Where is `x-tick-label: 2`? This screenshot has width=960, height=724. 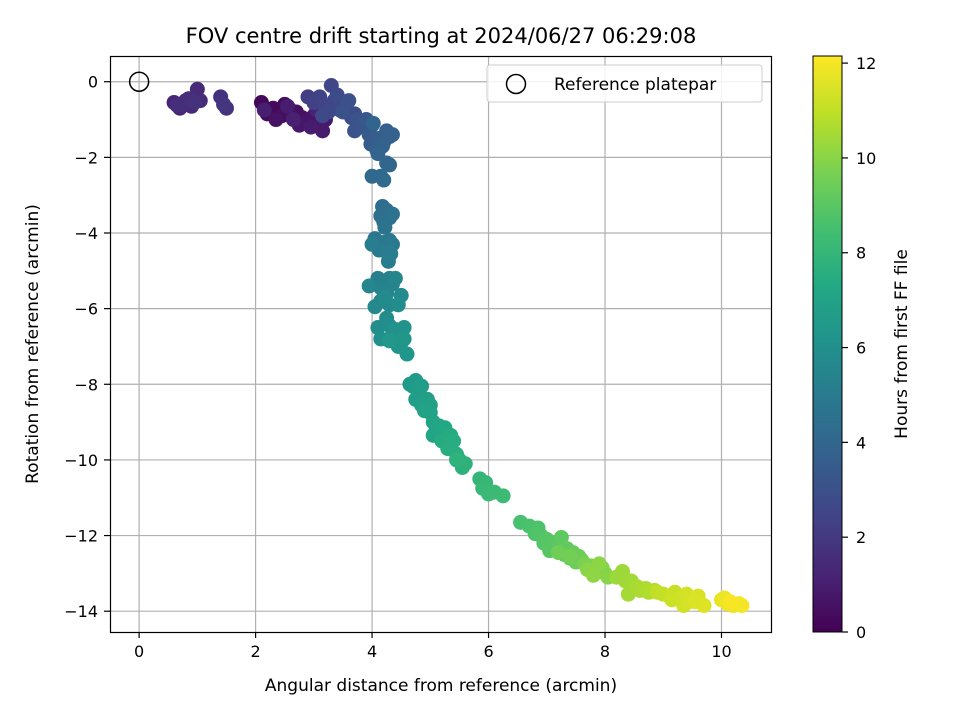
x-tick-label: 2 is located at coordinates (256, 651).